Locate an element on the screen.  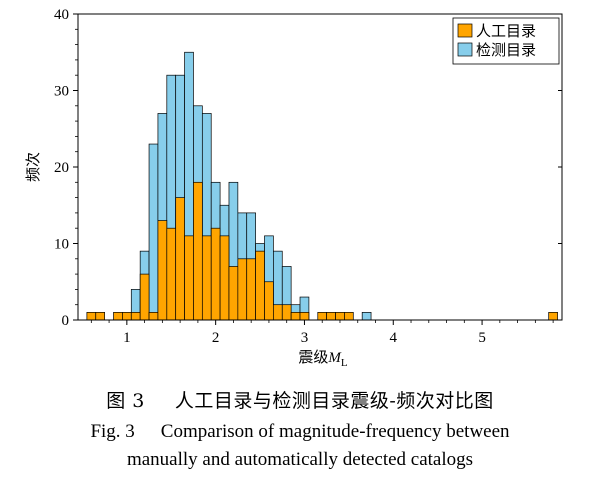
x-axis-label-var: M is located at coordinates (334, 358).